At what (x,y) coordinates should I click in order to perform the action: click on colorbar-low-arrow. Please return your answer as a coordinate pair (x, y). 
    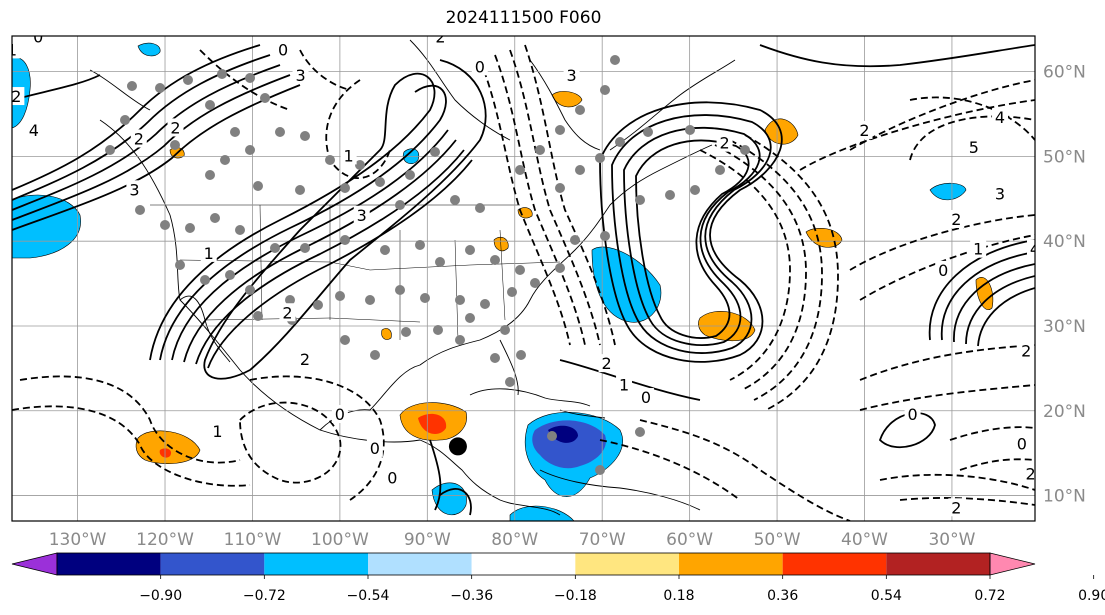
    Looking at the image, I should click on (34, 564).